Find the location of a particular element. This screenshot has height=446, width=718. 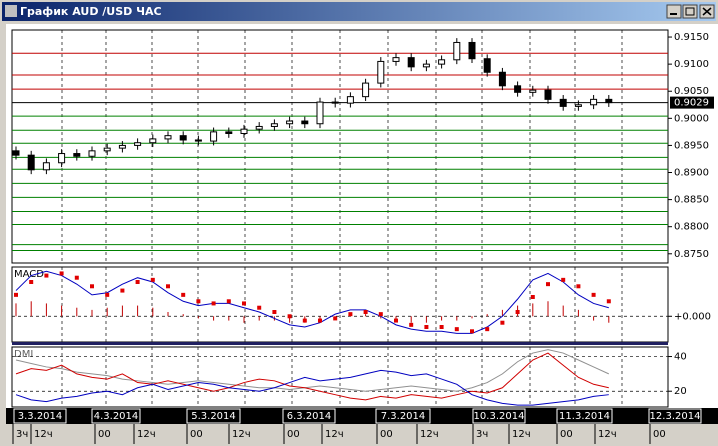

y-tick-label: 0.8850 is located at coordinates (691, 200).